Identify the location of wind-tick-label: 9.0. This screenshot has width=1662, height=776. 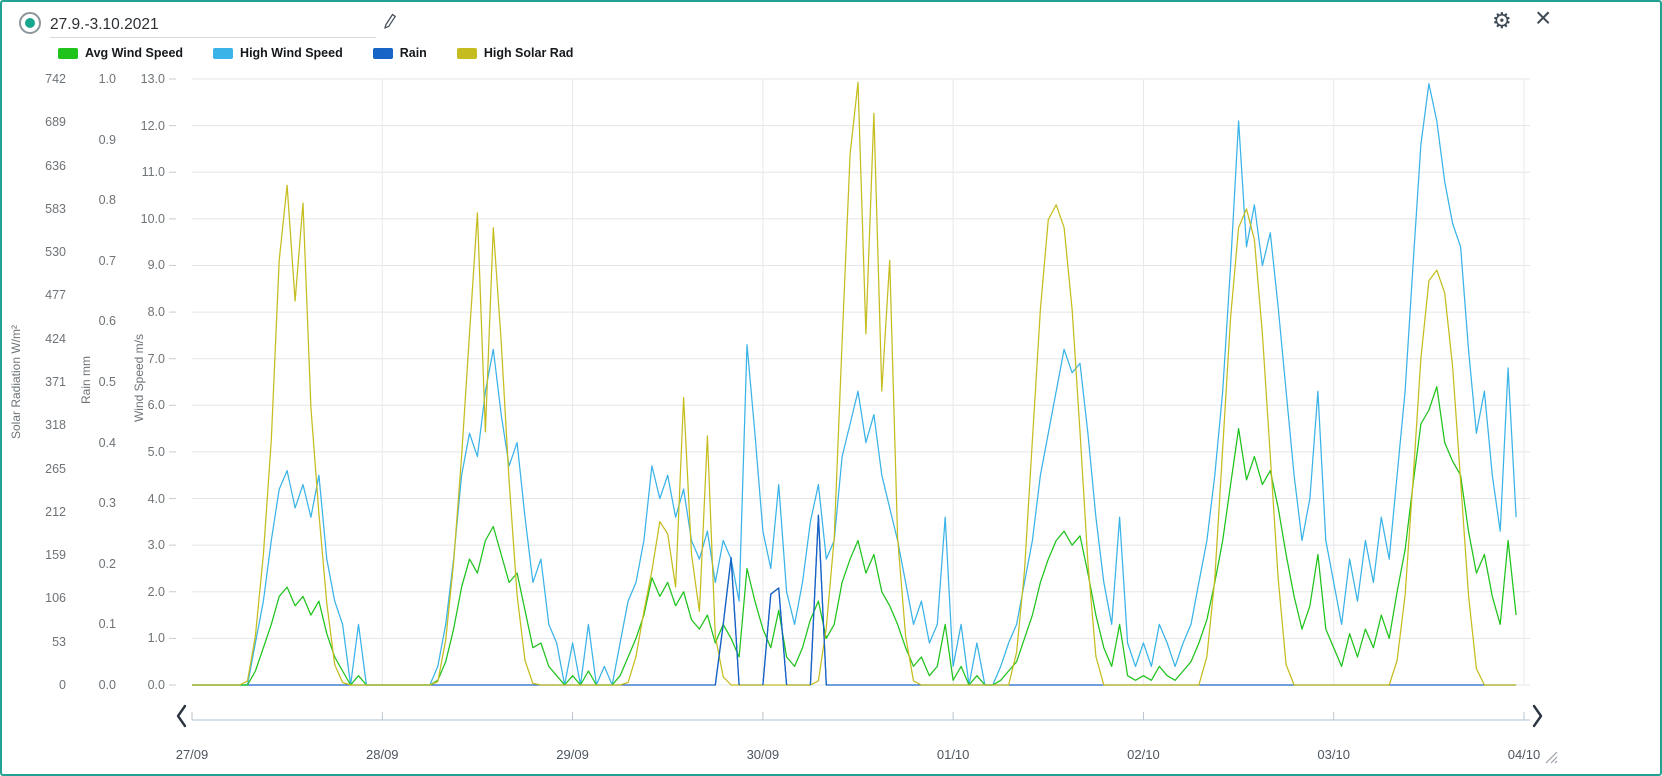
(156, 265).